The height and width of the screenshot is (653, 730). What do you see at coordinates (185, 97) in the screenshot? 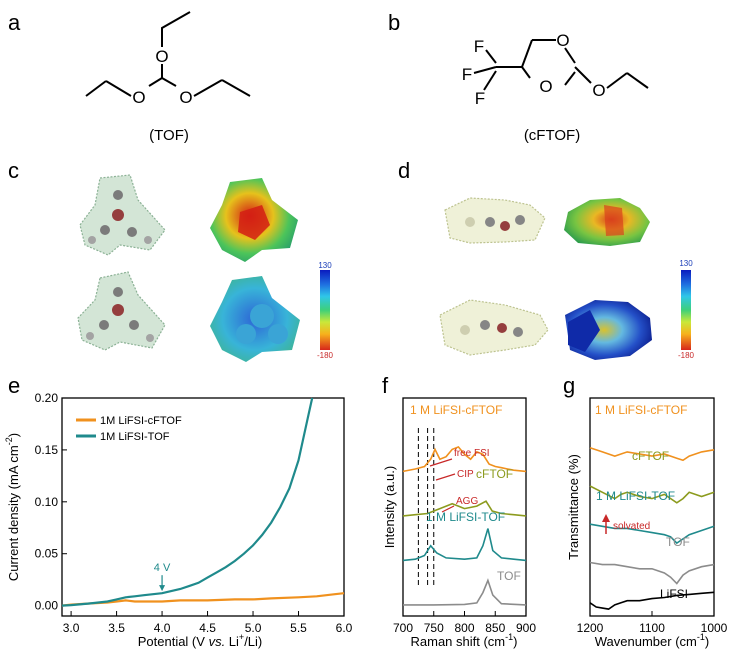
I see `tof-oxygen-3: O` at bounding box center [185, 97].